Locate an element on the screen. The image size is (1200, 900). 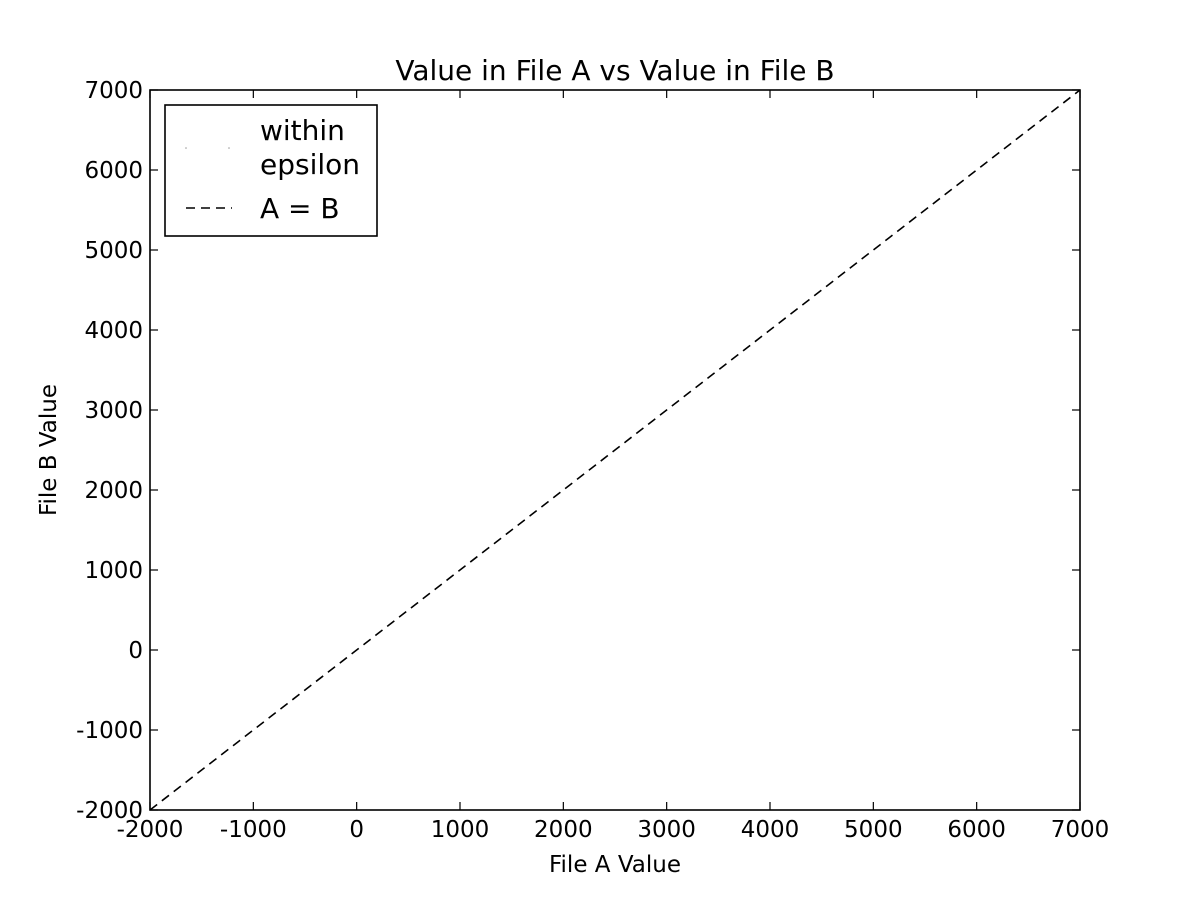
legend-label-within-epsilon: within is located at coordinates (302, 130).